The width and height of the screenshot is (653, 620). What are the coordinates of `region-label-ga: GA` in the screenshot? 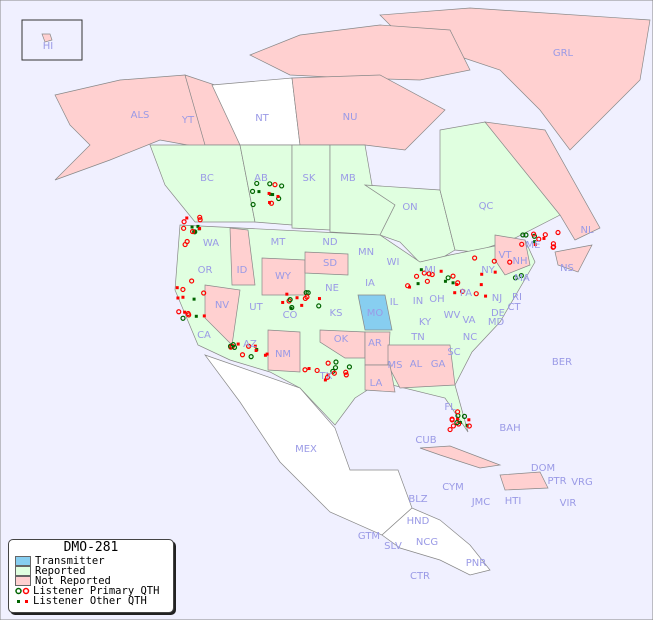 It's located at (438, 364).